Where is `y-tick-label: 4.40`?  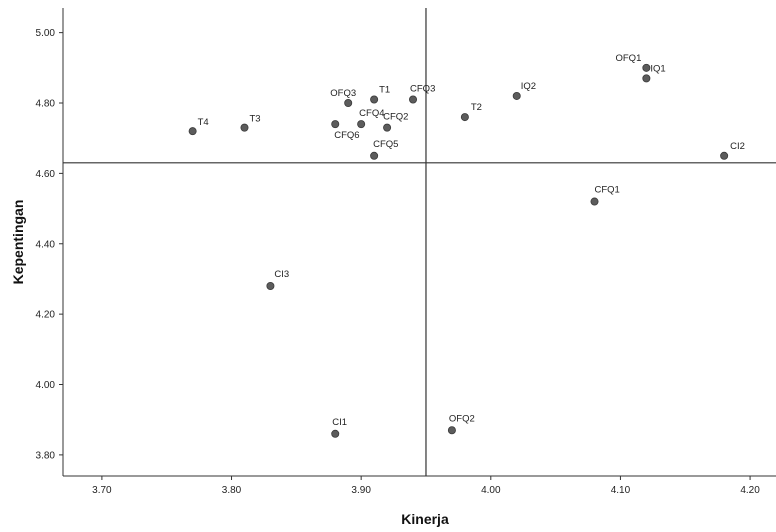
y-tick-label: 4.40 is located at coordinates (46, 244).